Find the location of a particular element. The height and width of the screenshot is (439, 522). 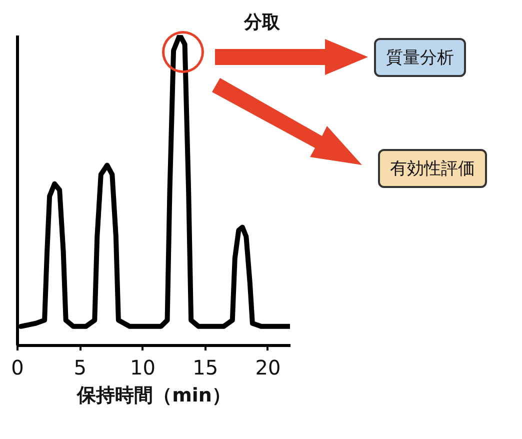

text: 有効性評価 is located at coordinates (432, 168).